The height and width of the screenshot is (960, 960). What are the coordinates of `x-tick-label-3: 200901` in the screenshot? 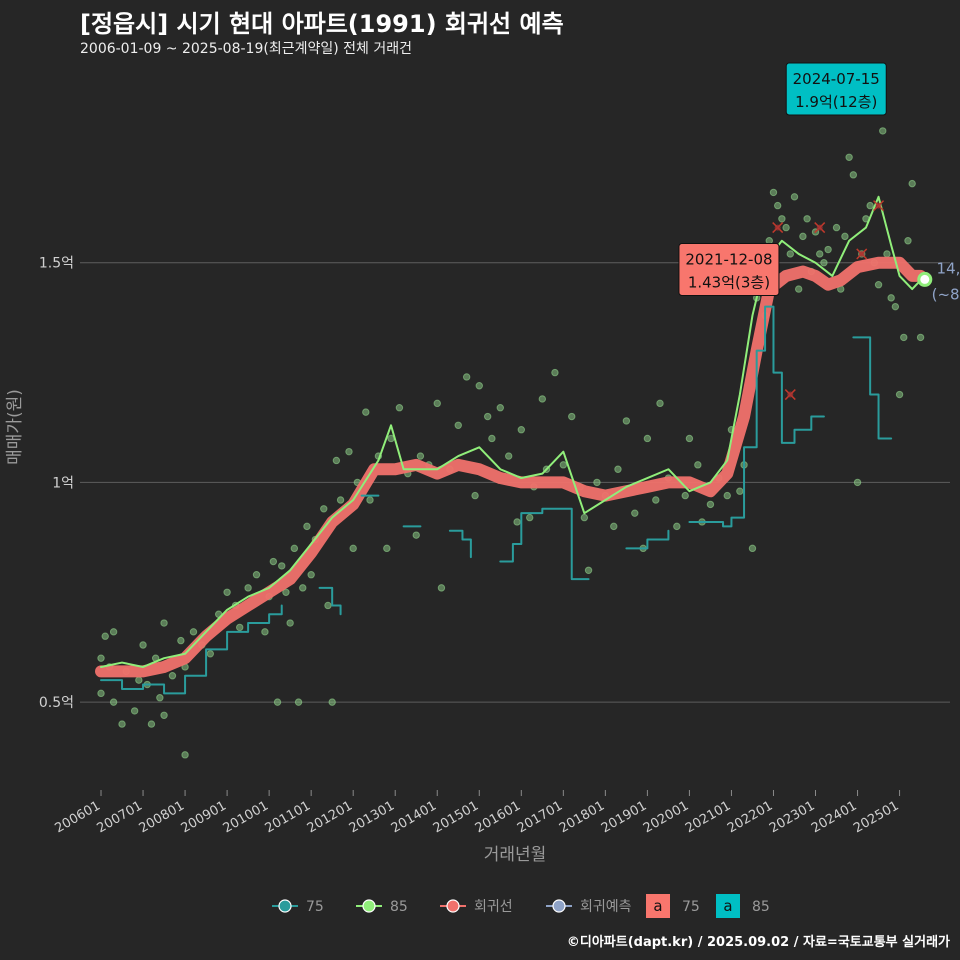 It's located at (204, 817).